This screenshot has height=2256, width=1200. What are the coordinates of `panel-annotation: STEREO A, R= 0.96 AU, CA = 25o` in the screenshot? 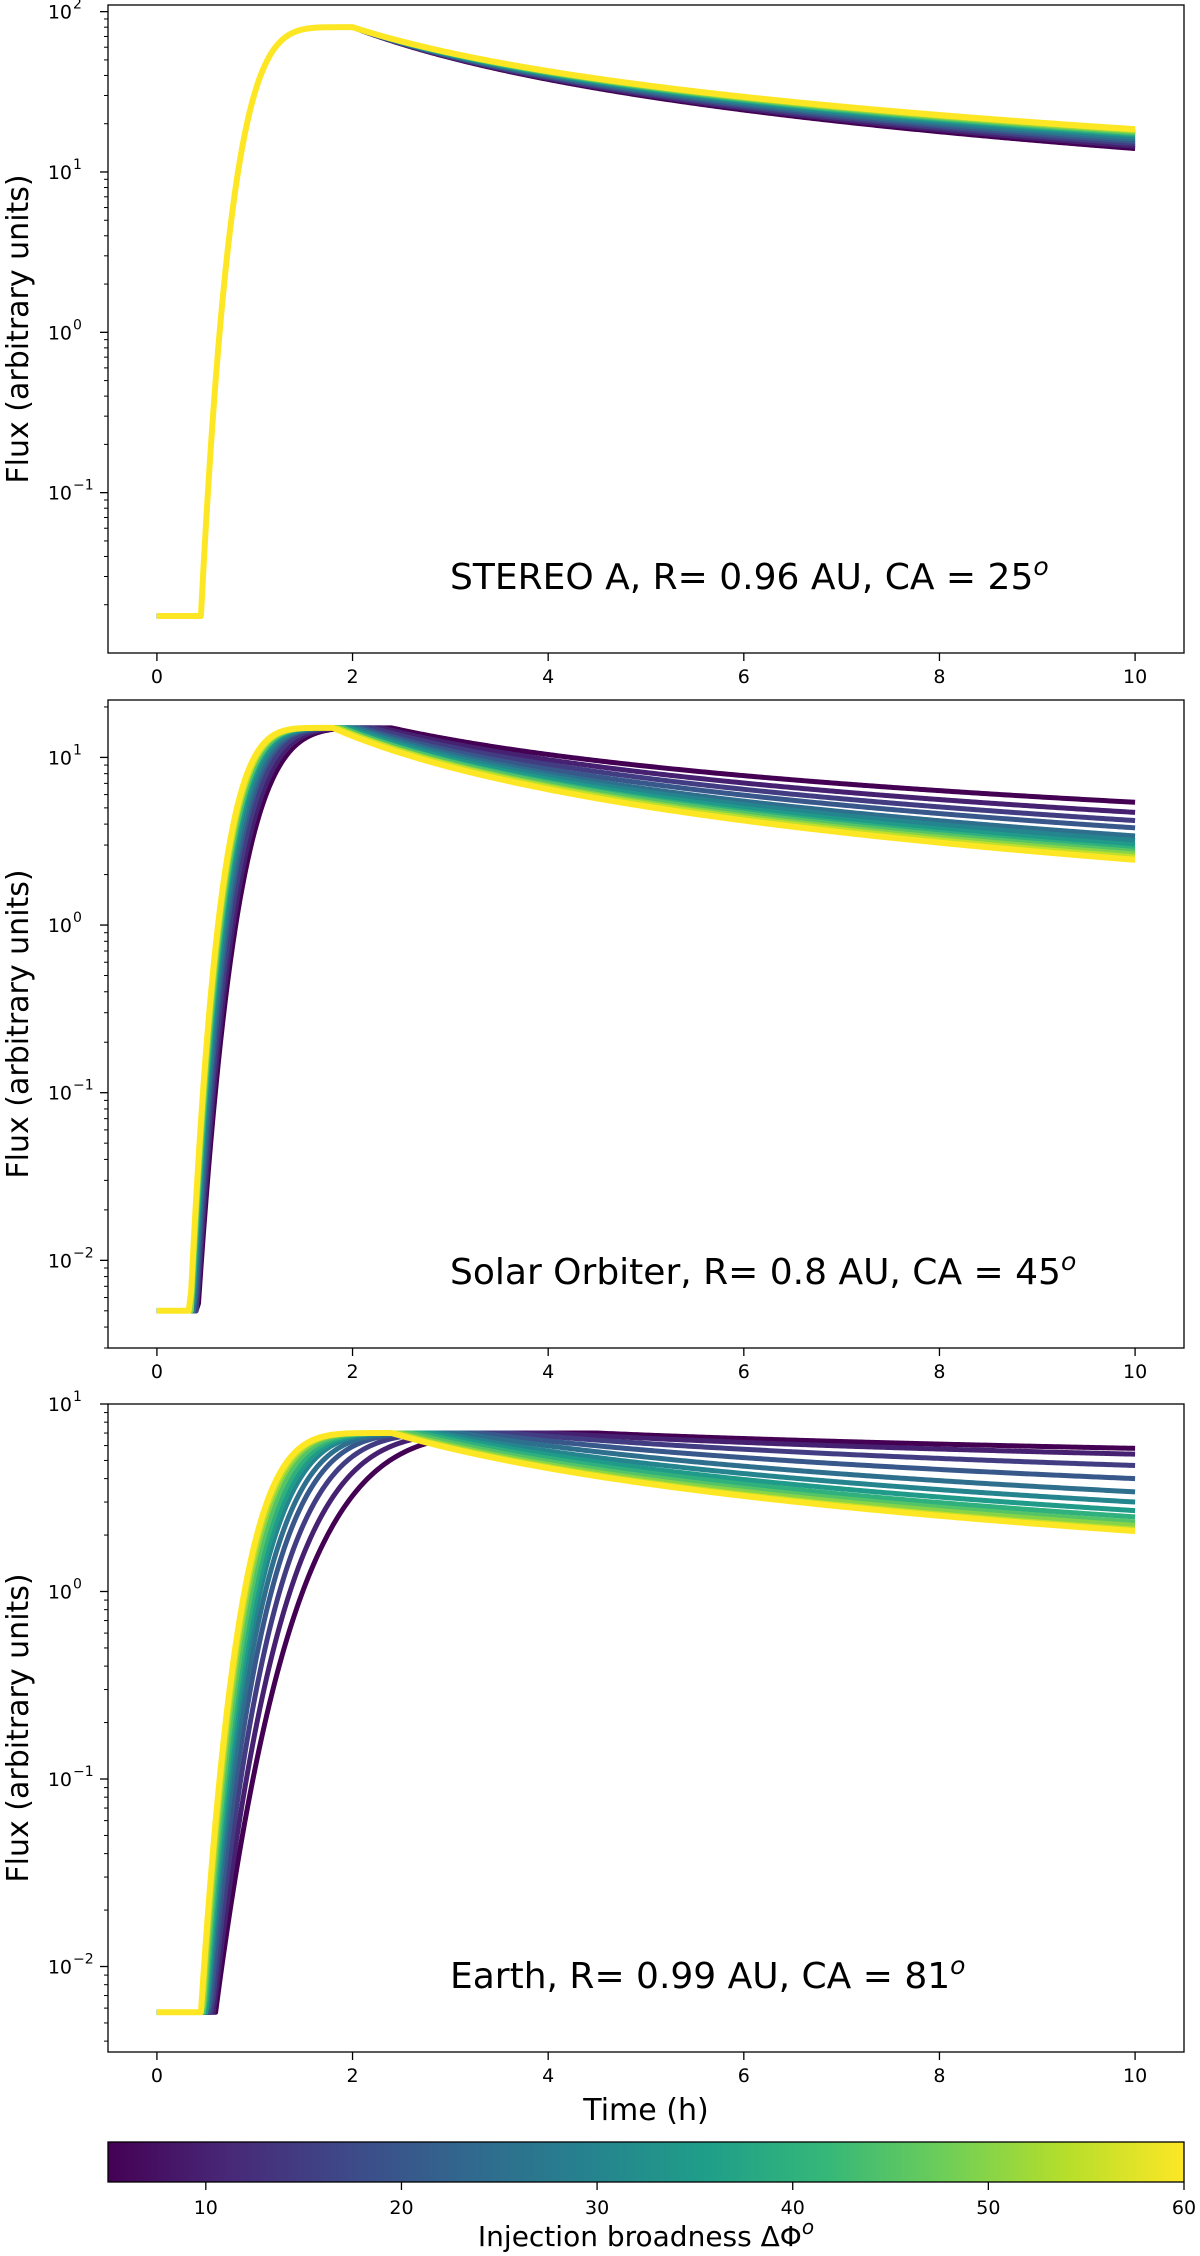 It's located at (749, 575).